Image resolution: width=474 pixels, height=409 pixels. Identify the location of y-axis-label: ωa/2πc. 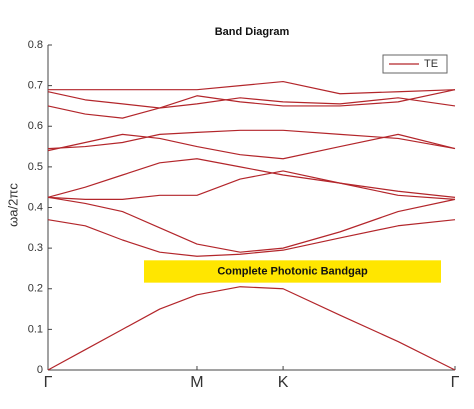
(12, 205).